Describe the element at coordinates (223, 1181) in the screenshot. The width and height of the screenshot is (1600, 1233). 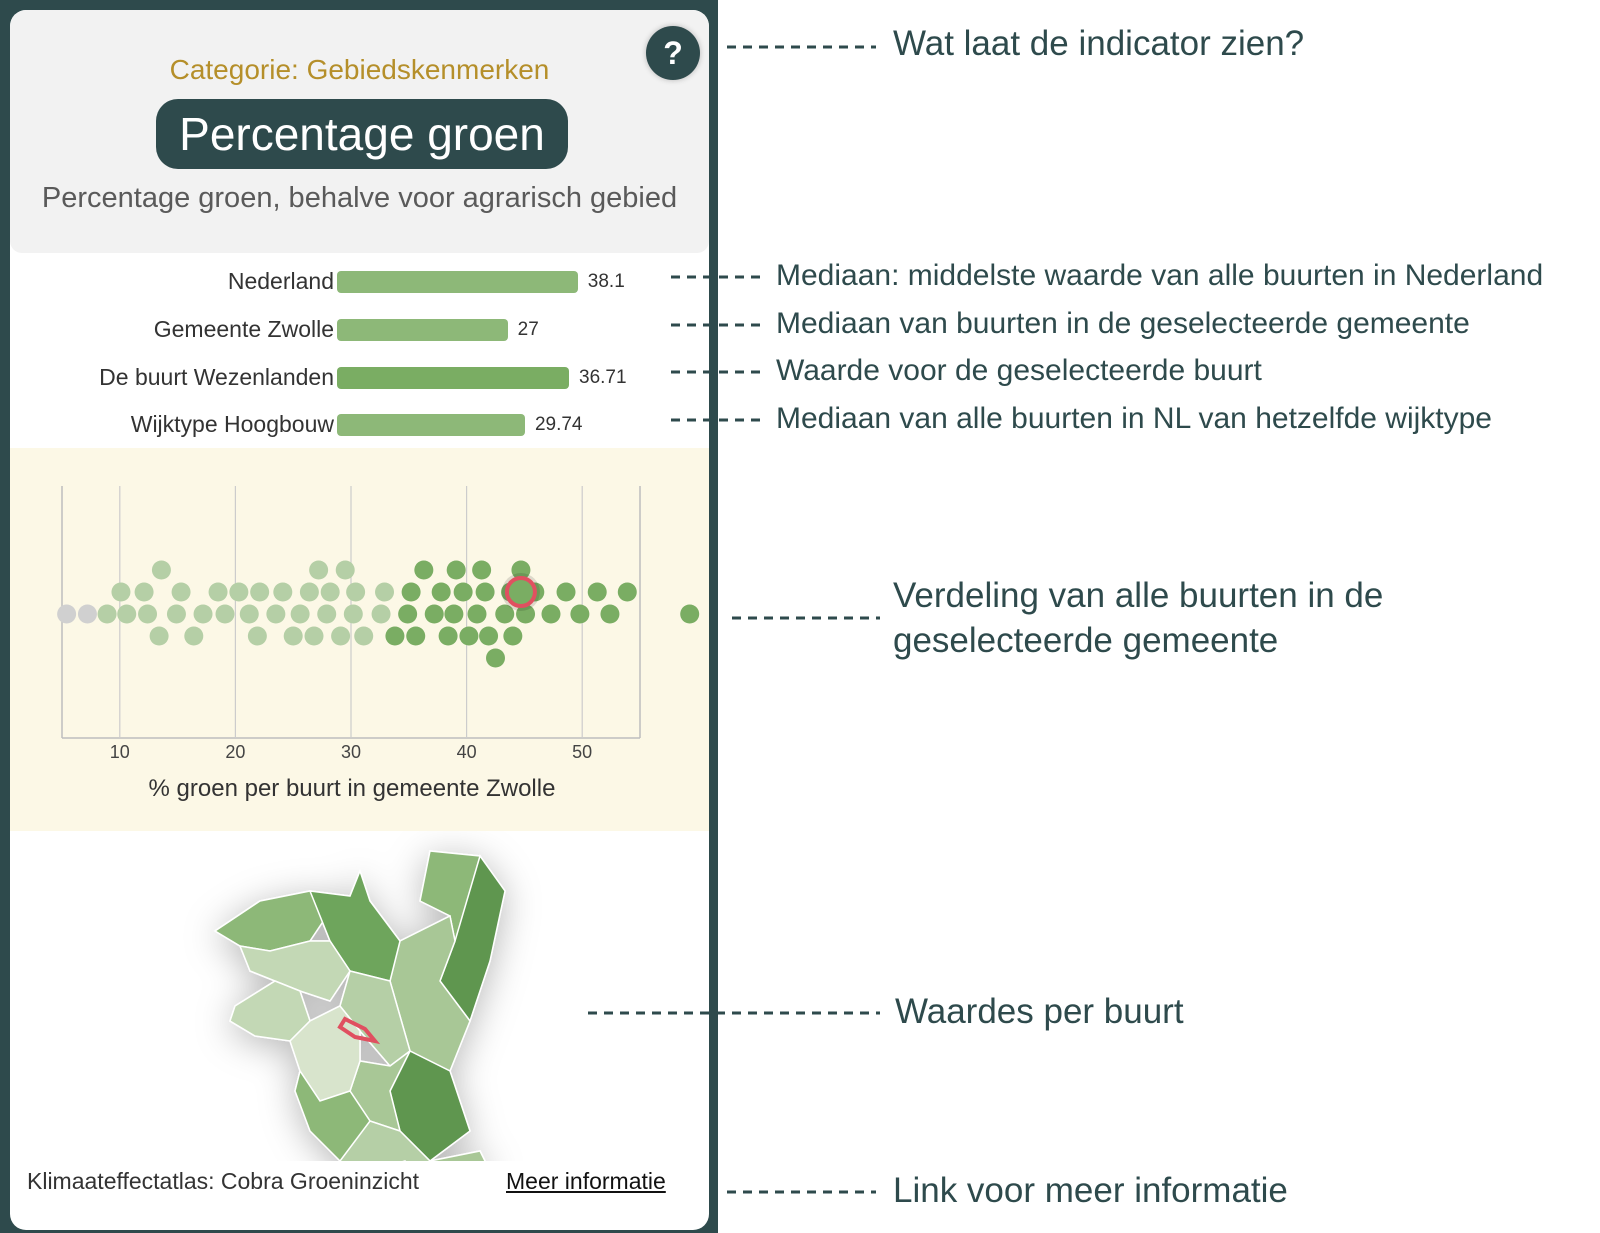
I see `data-source: Klimaateffectatlas: Cobra Groeninzicht` at that location.